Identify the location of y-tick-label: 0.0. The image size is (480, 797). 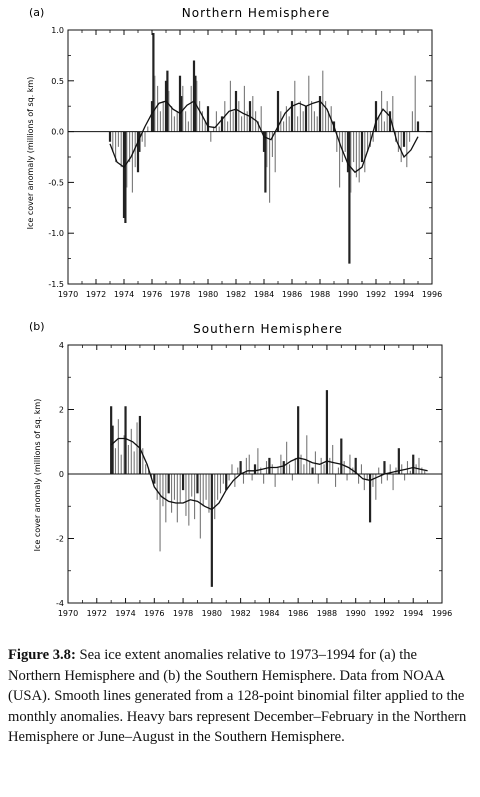
(57, 132).